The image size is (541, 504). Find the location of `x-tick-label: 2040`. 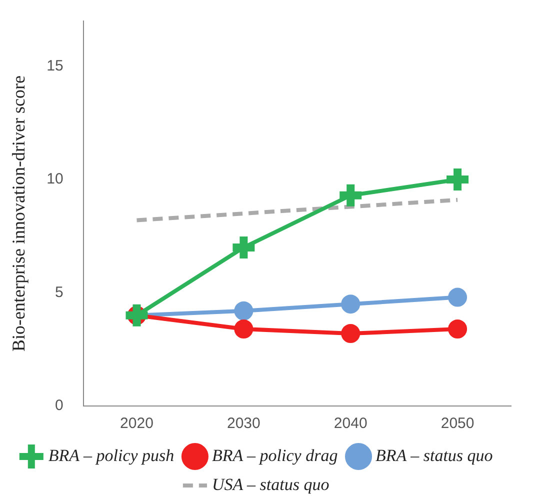

x-tick-label: 2040 is located at coordinates (351, 423).